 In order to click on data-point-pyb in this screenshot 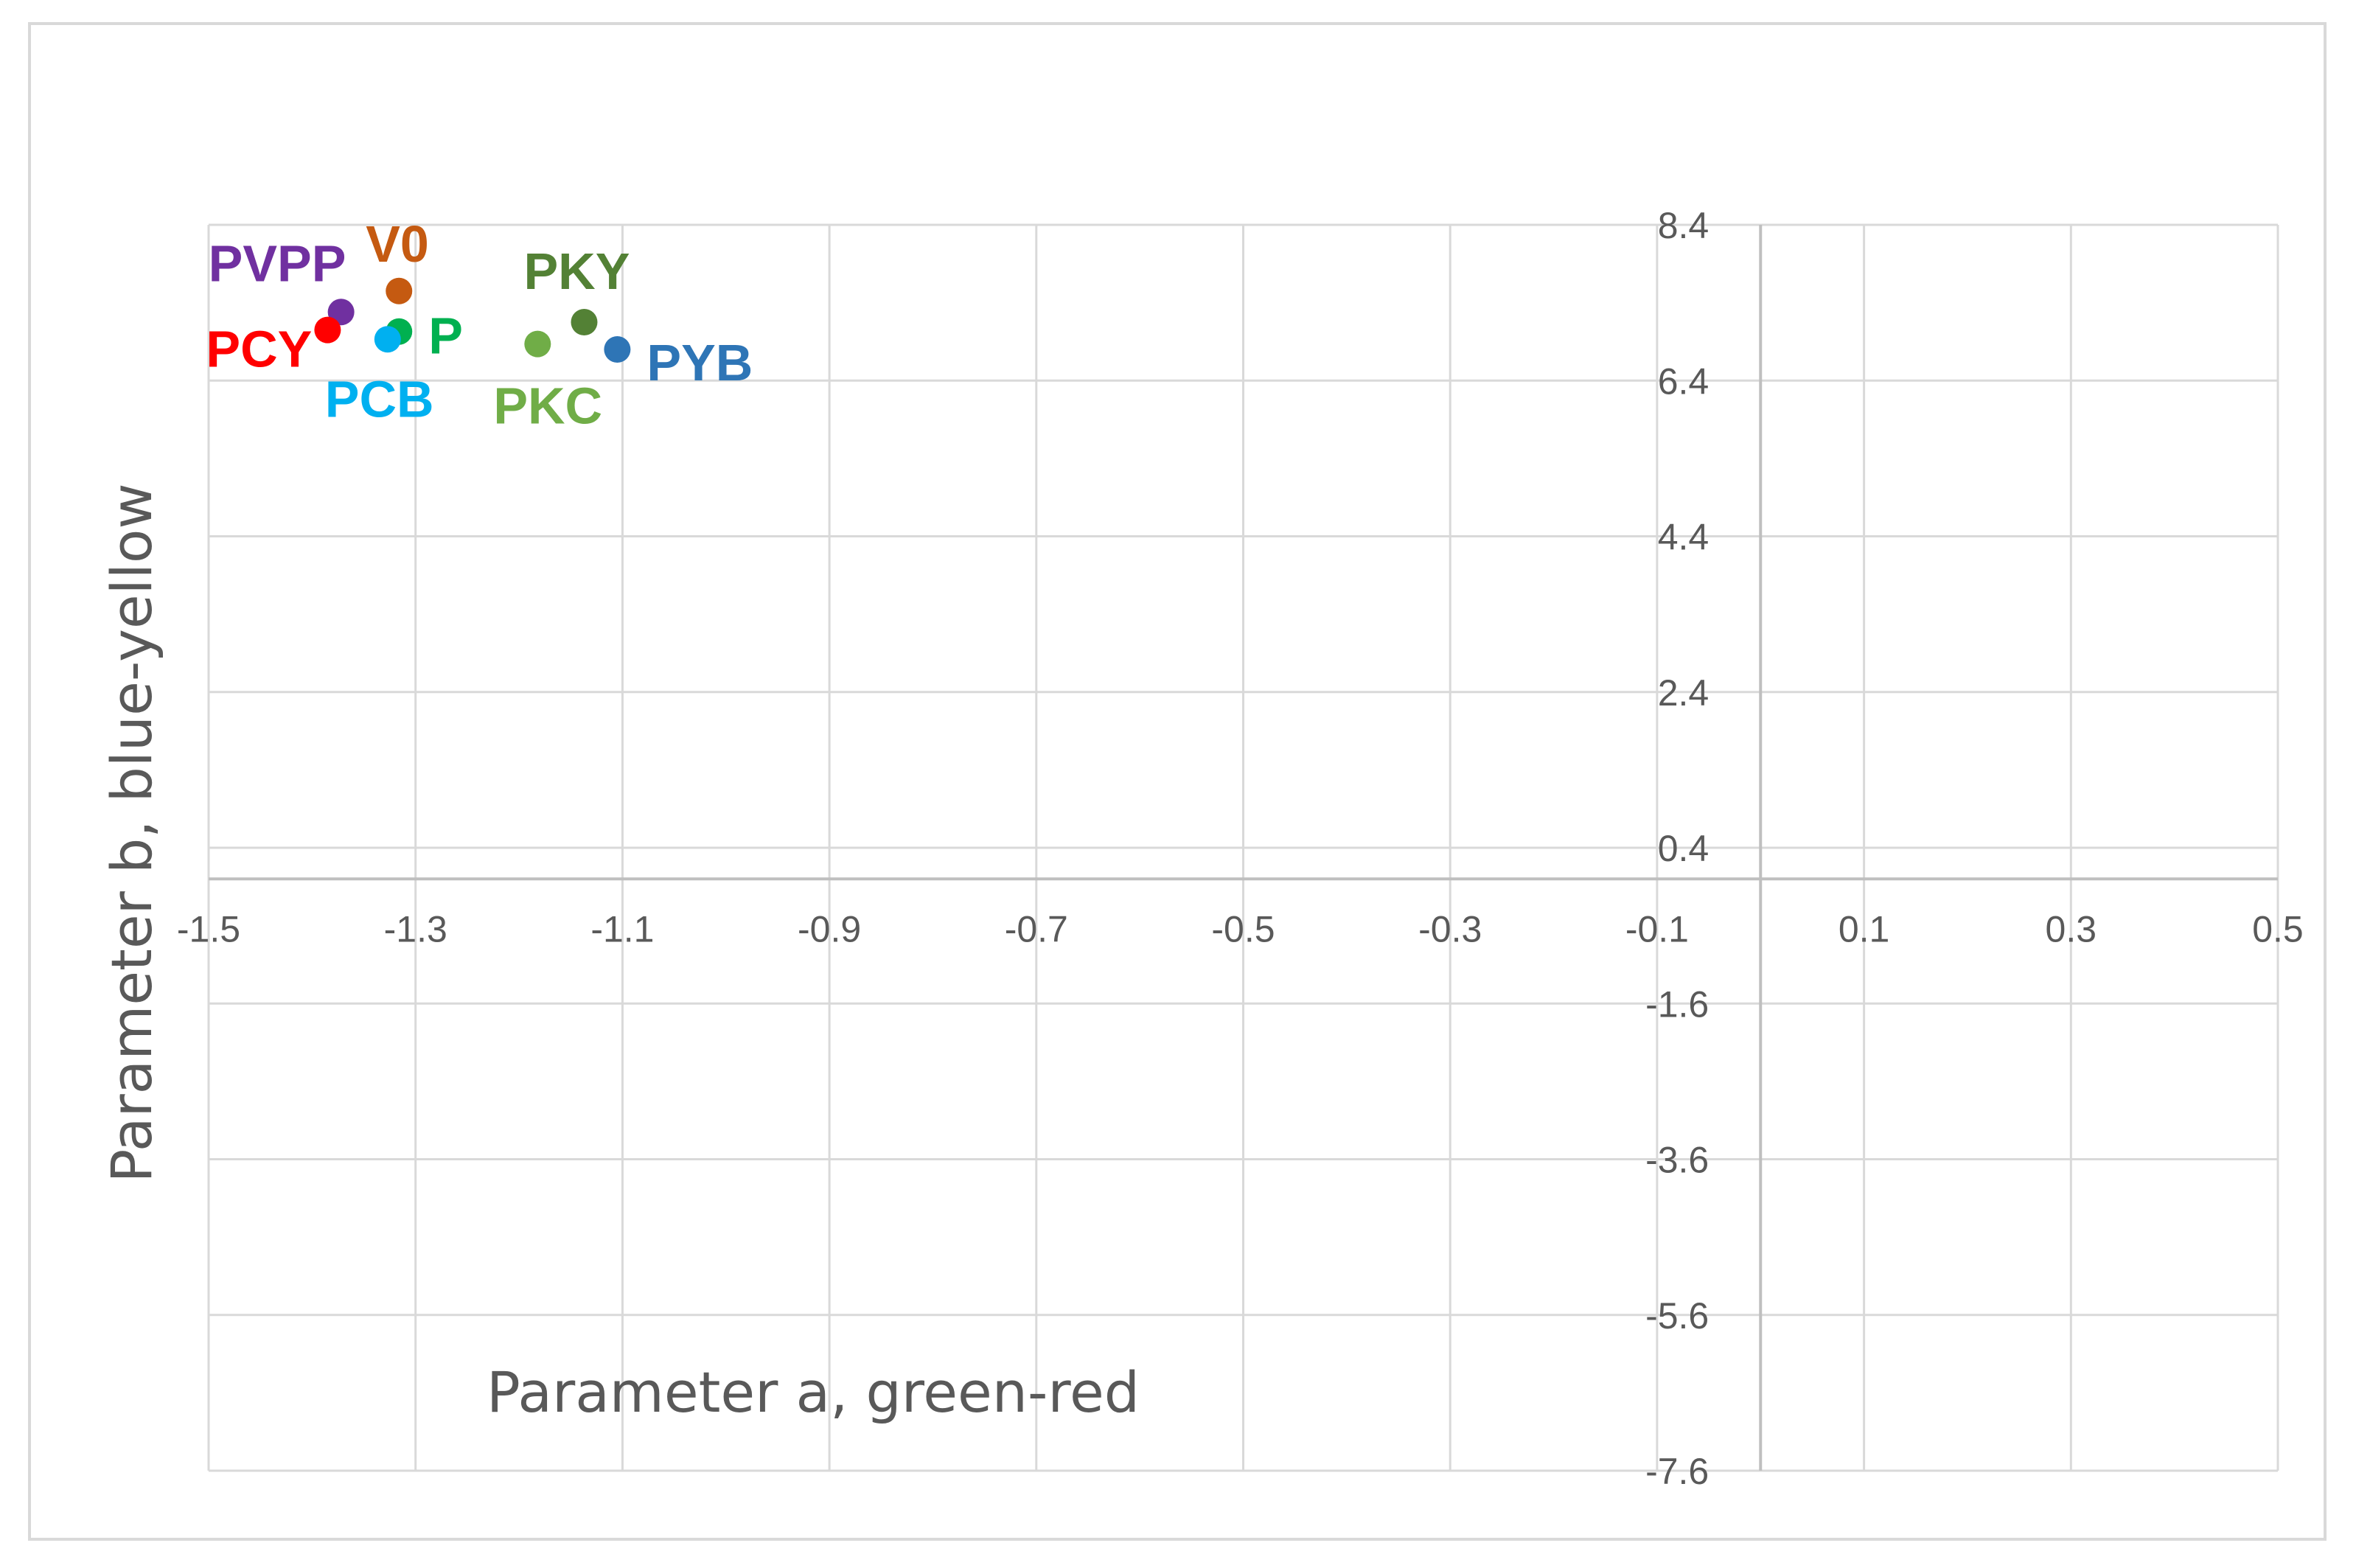, I will do `click(617, 349)`.